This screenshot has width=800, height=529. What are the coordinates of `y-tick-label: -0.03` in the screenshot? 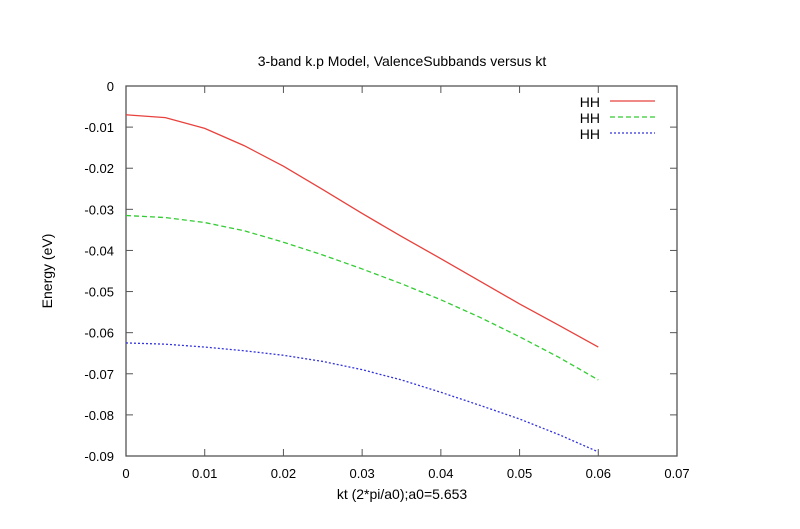 It's located at (99, 209).